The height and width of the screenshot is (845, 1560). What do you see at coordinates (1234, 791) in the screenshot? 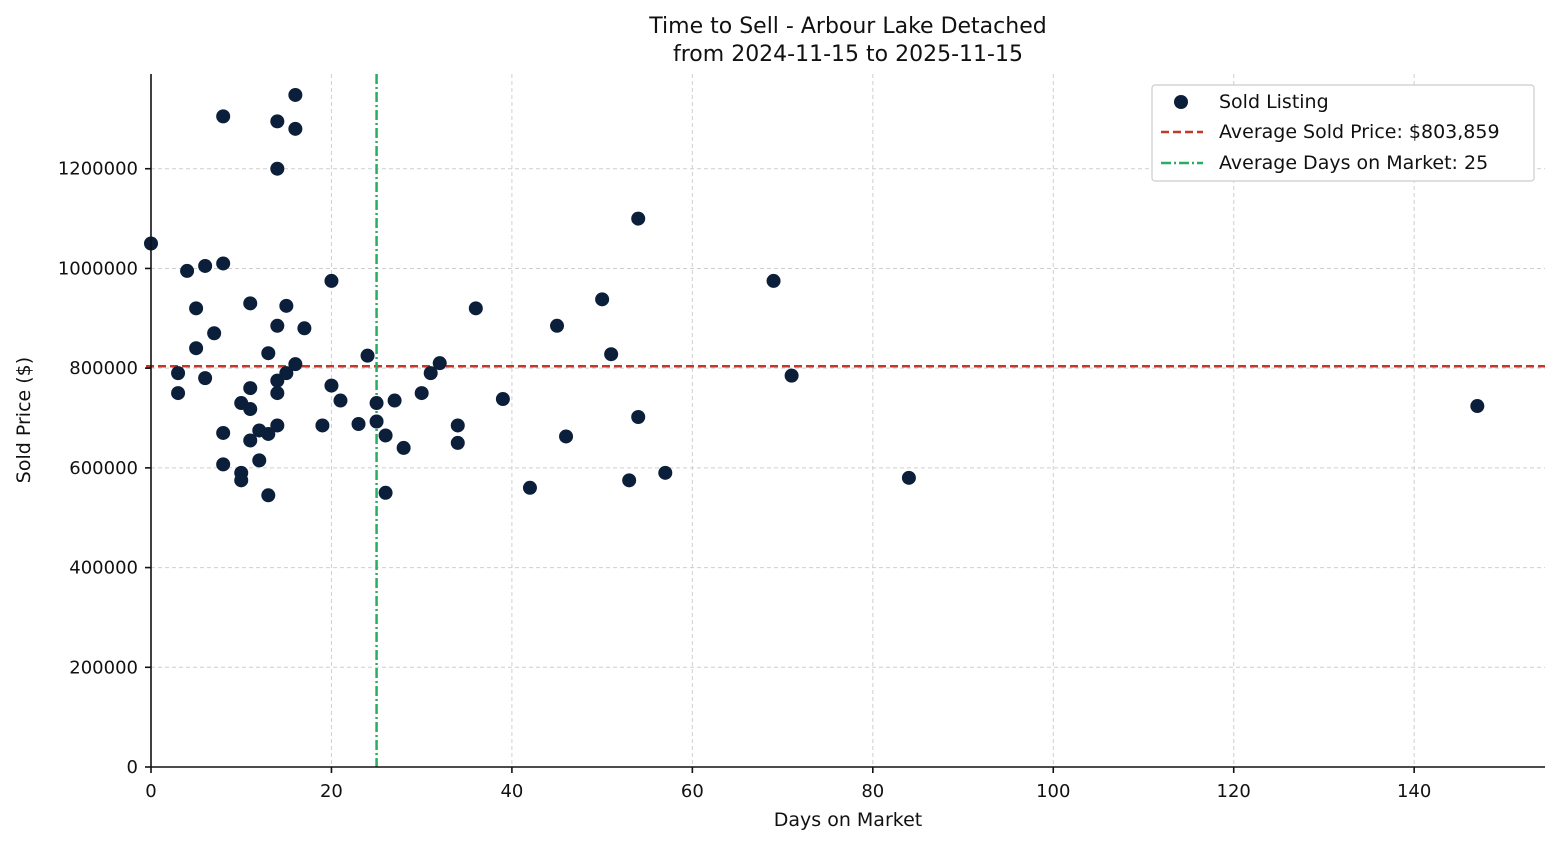
I see `x-tick-label: 120` at bounding box center [1234, 791].